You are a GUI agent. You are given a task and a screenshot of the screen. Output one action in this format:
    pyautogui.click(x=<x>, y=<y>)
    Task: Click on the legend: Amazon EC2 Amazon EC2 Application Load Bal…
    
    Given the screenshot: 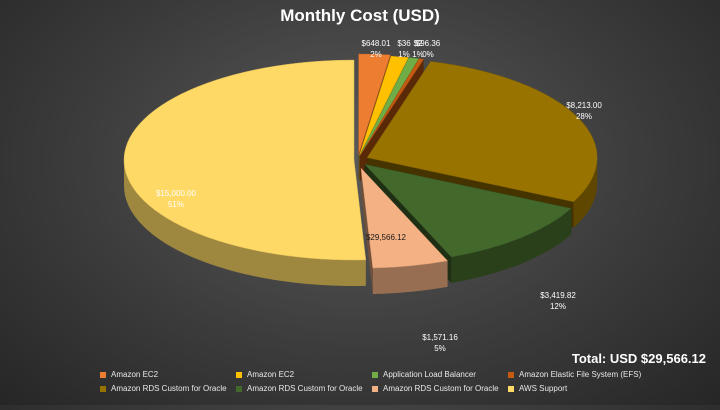 What is the action you would take?
    pyautogui.click(x=390, y=381)
    